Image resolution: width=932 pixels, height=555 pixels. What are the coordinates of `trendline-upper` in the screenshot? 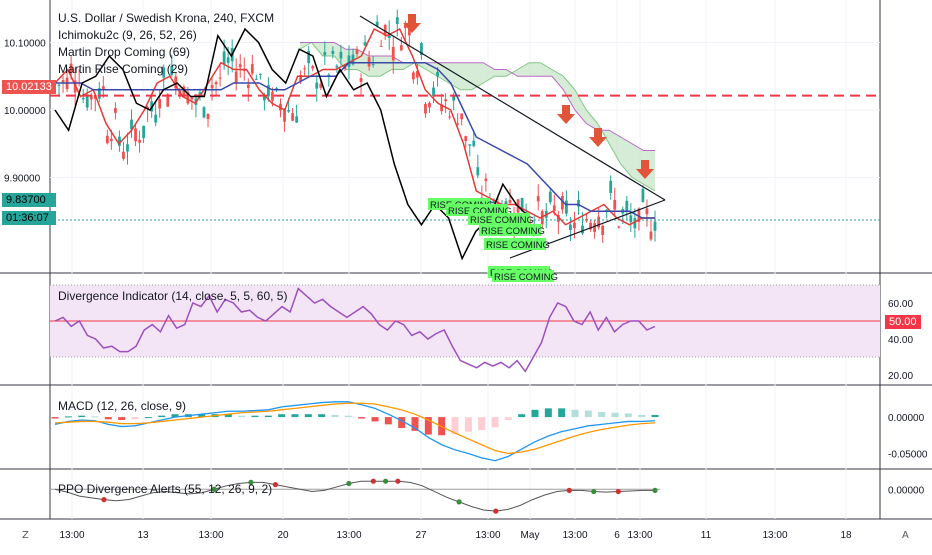 It's located at (512, 108).